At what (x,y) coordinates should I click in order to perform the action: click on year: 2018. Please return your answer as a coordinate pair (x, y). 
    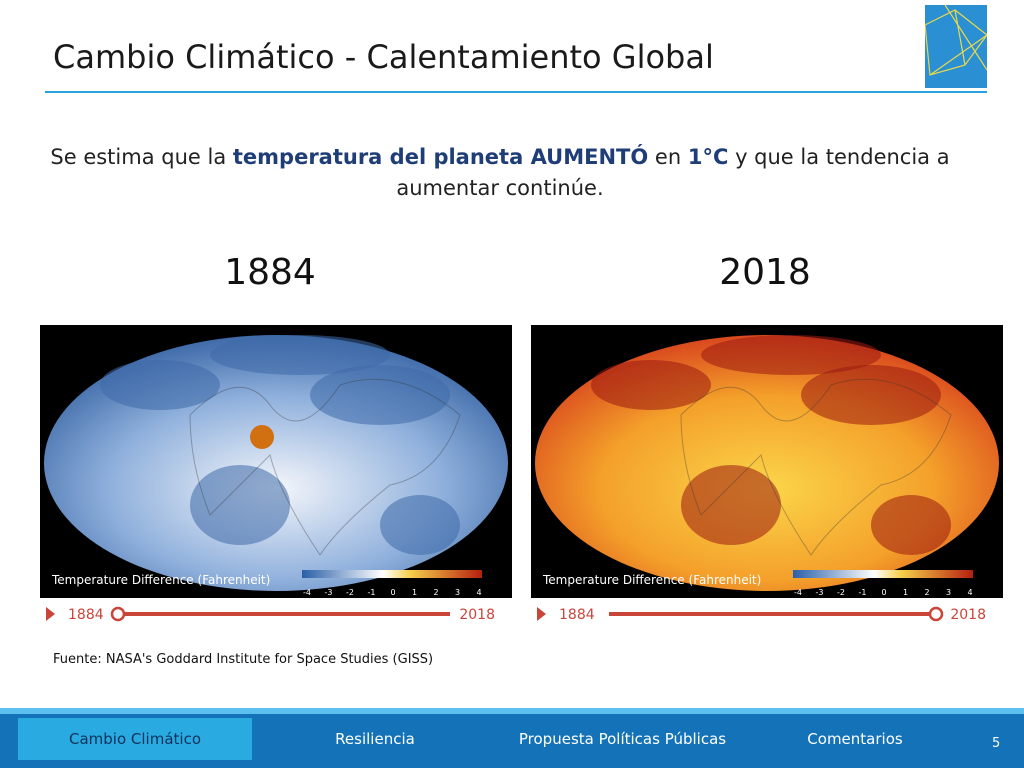
    Looking at the image, I should click on (765, 272).